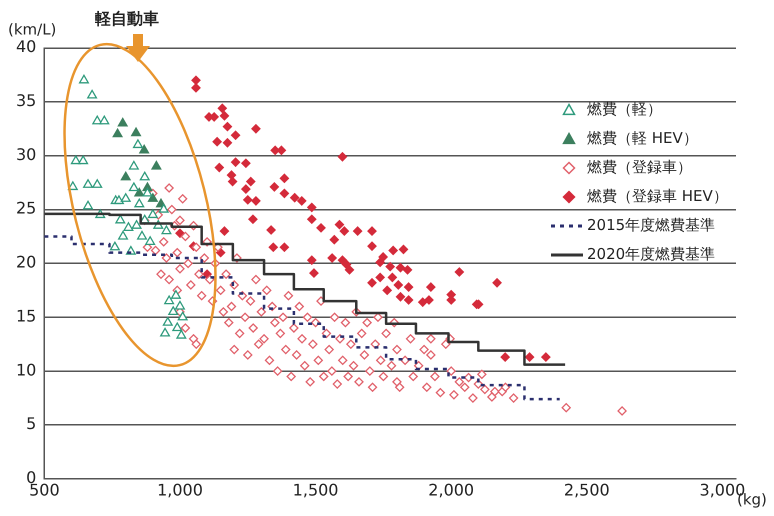 The image size is (774, 516). Describe the element at coordinates (642, 137) in the screenshot. I see `legend-label: 燃費（軽 HEV）` at that location.